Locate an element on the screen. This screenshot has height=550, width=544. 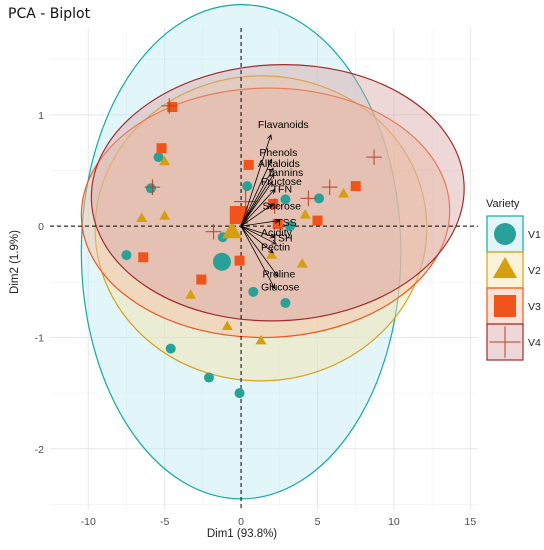
legend-symbol-v4 is located at coordinates (505, 342).